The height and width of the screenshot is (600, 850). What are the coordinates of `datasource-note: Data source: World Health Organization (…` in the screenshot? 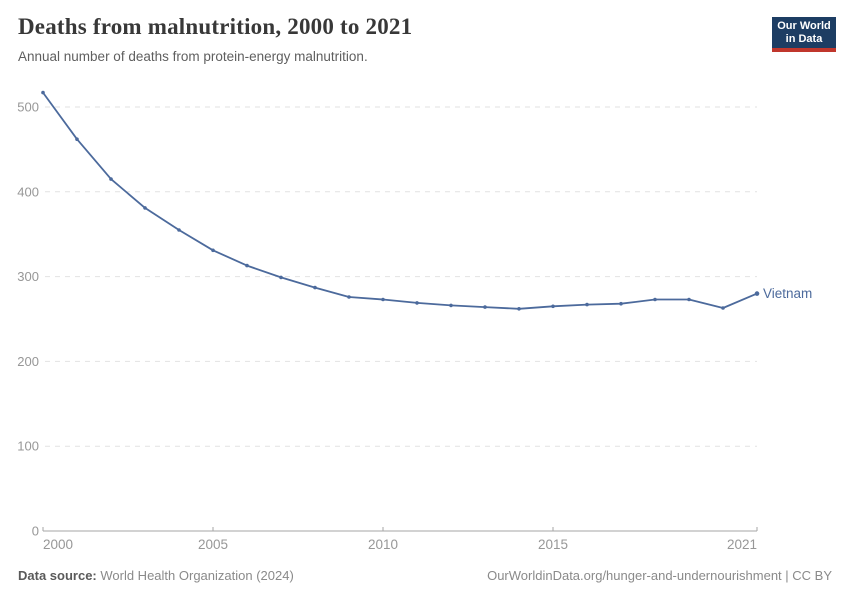 It's located at (156, 575).